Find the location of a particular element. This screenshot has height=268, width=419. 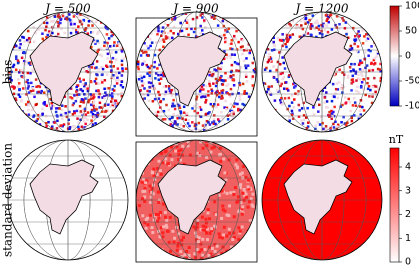

colorbar-unit: nT is located at coordinates (396, 139).